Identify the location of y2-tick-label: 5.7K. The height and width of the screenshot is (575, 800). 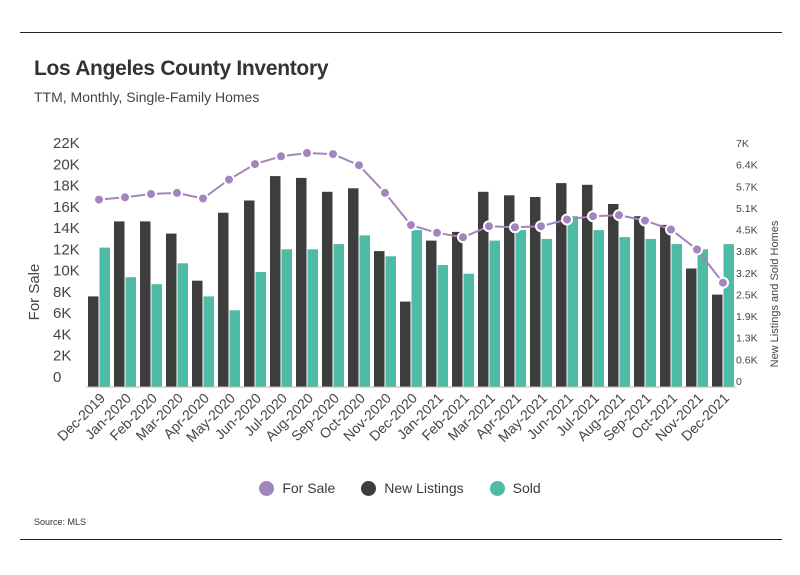
(747, 187).